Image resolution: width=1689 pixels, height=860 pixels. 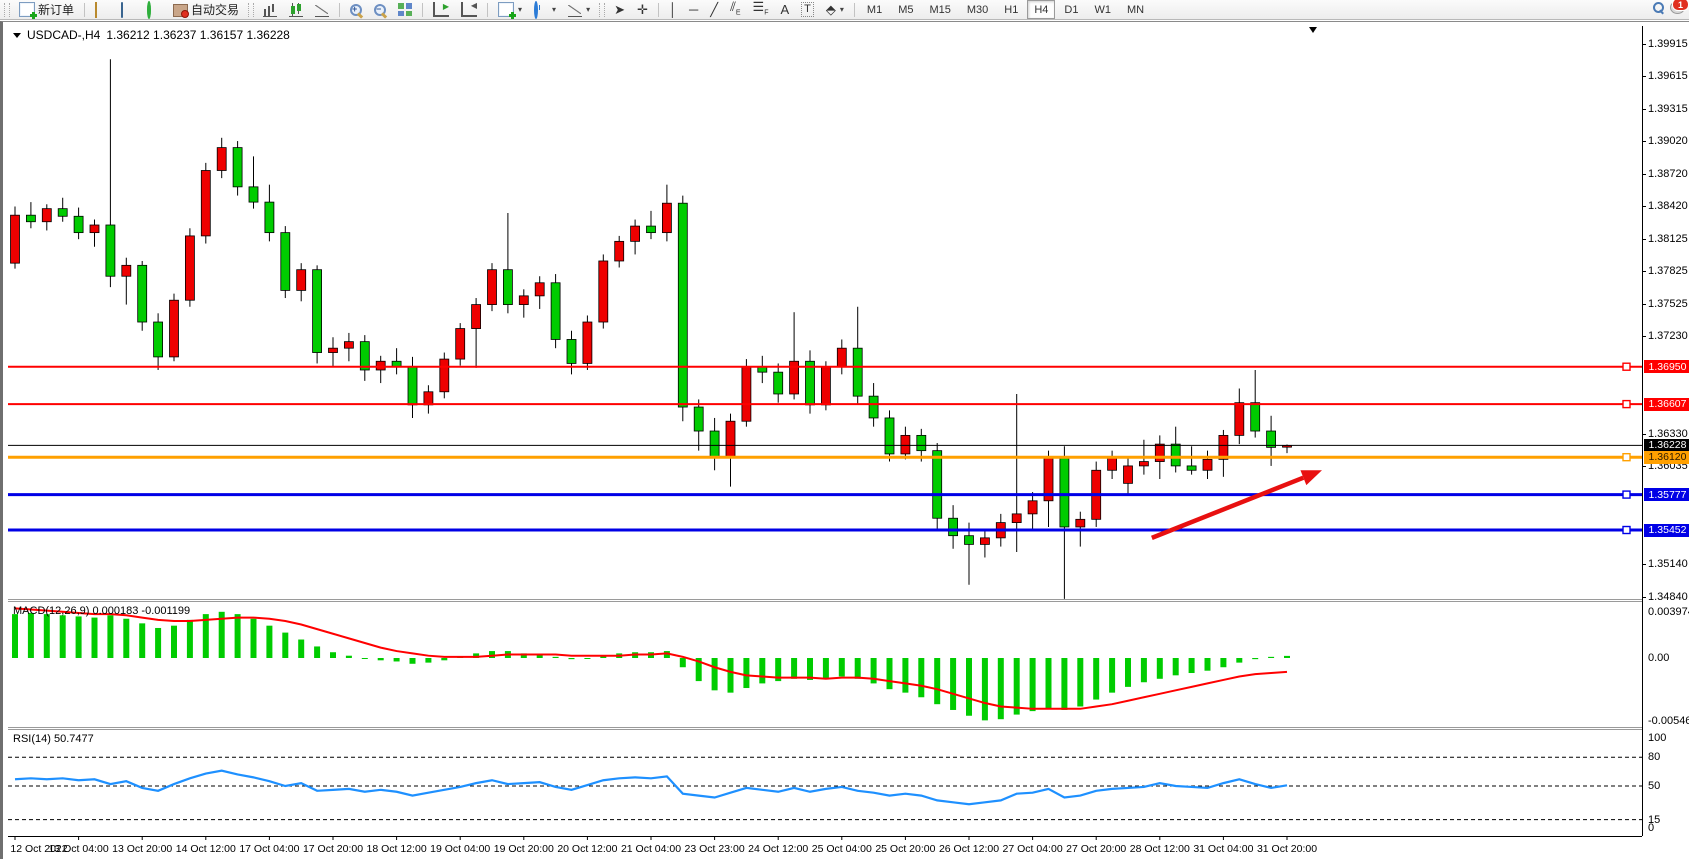 What do you see at coordinates (356, 10) in the screenshot?
I see `zoom-in-button: +` at bounding box center [356, 10].